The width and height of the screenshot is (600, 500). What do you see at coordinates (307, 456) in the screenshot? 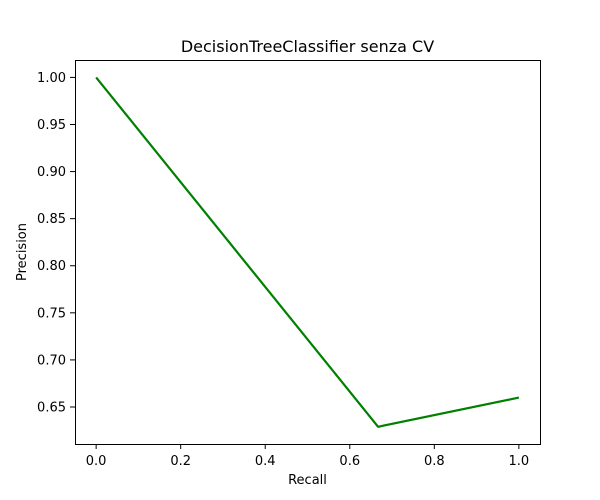
I see `x-axis-ticks: 0.0 0.2 0.4 0.6 0.8 1.0` at bounding box center [307, 456].